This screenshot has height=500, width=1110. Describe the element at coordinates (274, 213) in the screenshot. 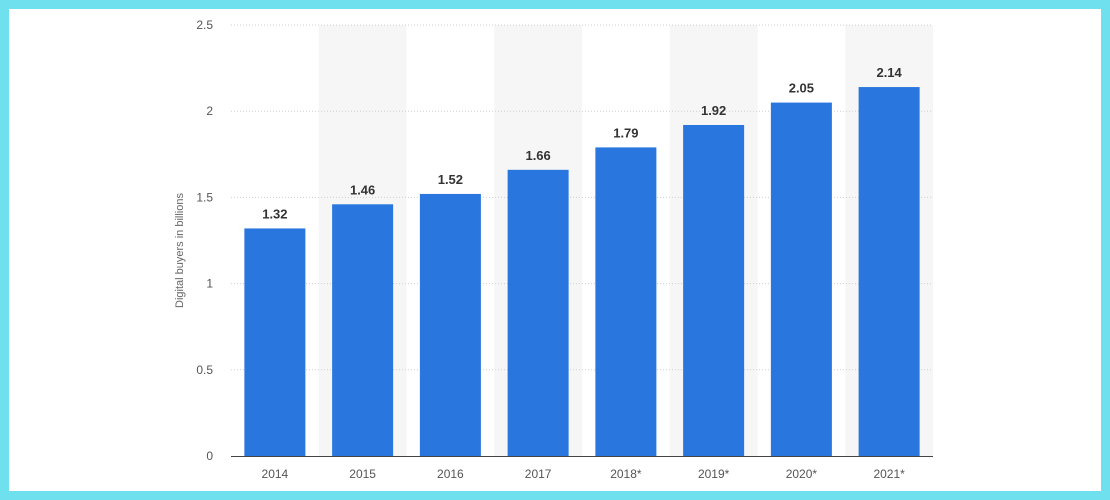

I see `bar-value-label: 1.32` at that location.